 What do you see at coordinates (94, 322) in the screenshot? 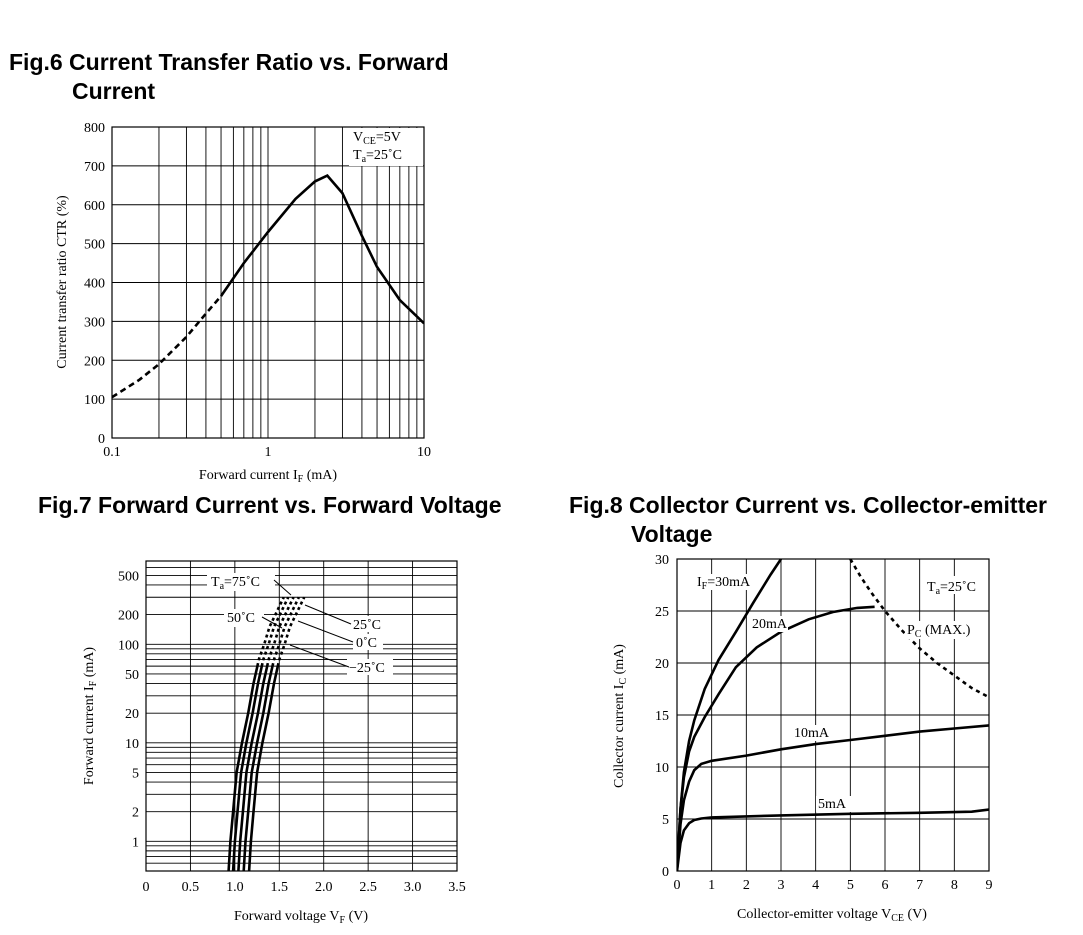
I see `fig6-ytick-label: 300` at bounding box center [94, 322].